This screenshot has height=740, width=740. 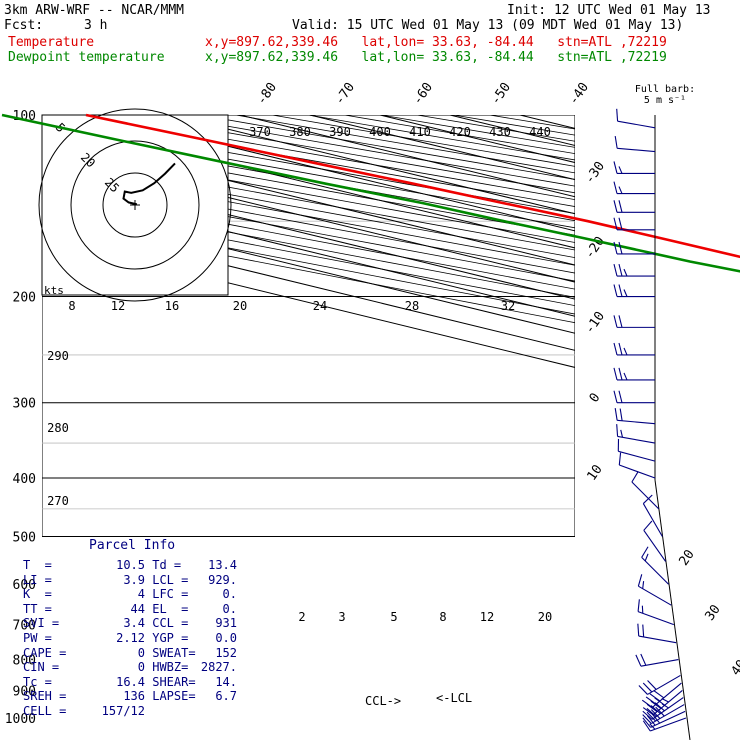 What do you see at coordinates (134, 623) in the screenshot?
I see `parcel-param-value: 3.4` at bounding box center [134, 623].